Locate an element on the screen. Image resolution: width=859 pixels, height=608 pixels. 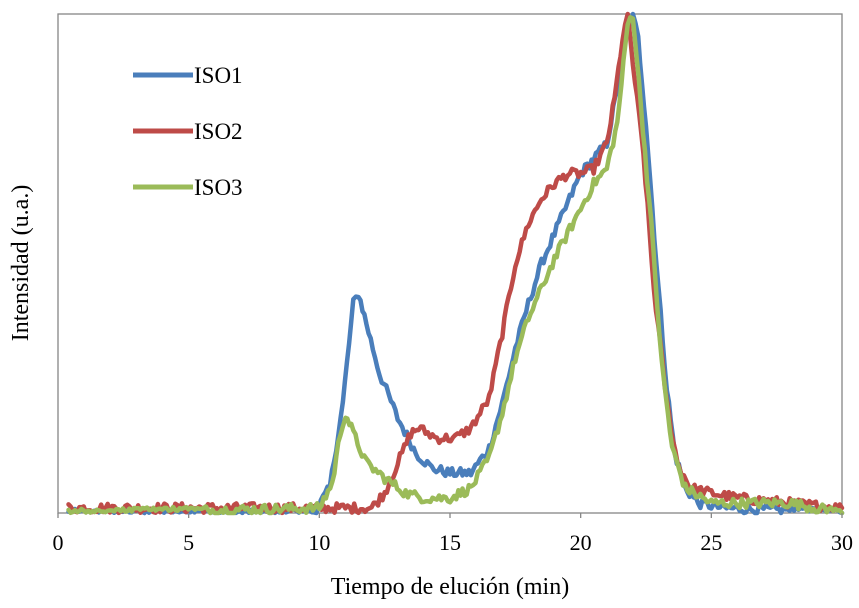
x-axis-title: Tiempo de elución (min) is located at coordinates (450, 587).